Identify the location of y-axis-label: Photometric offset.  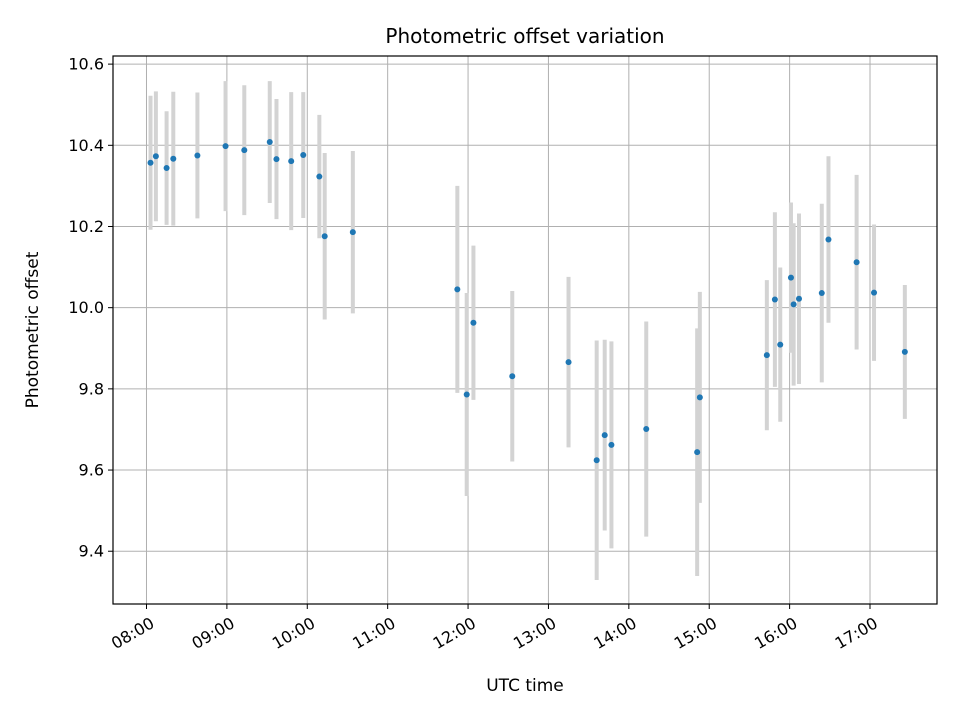
(33, 329).